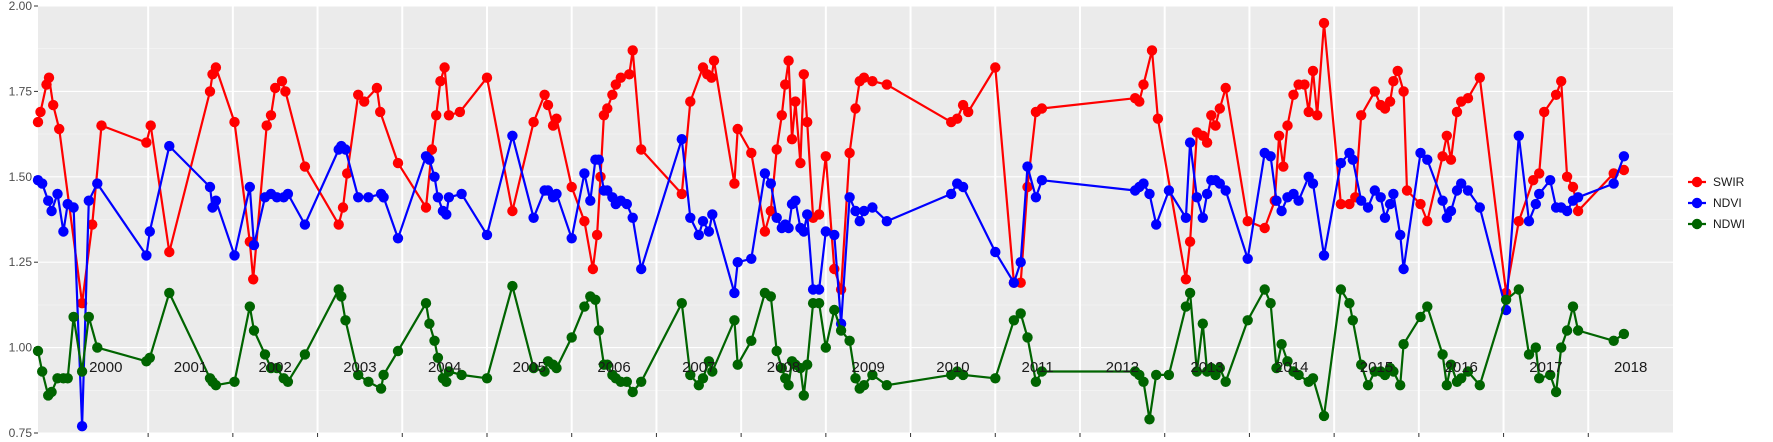 The width and height of the screenshot is (1773, 442). Describe the element at coordinates (1697, 224) in the screenshot. I see `legend-key-point` at that location.